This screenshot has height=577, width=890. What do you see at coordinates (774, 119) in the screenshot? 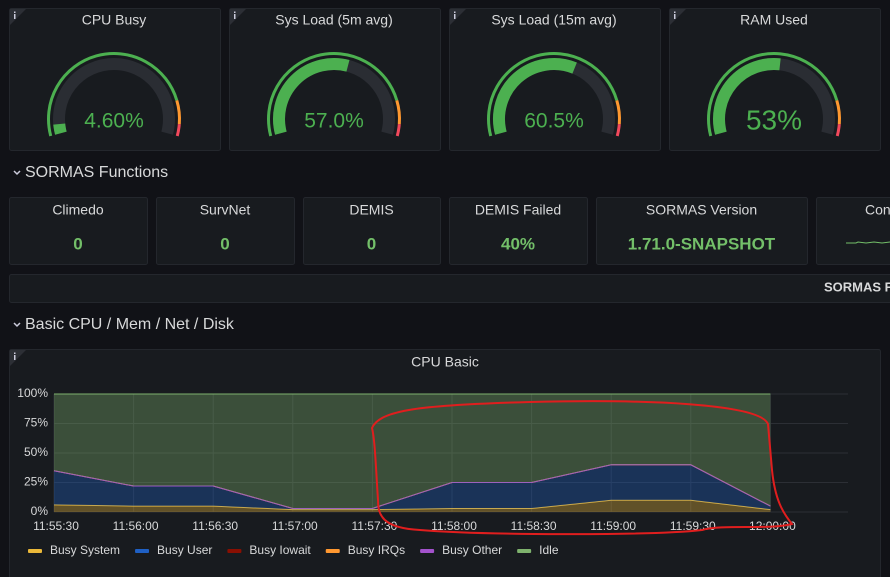
I see `gauge-label: 53%` at bounding box center [774, 119].